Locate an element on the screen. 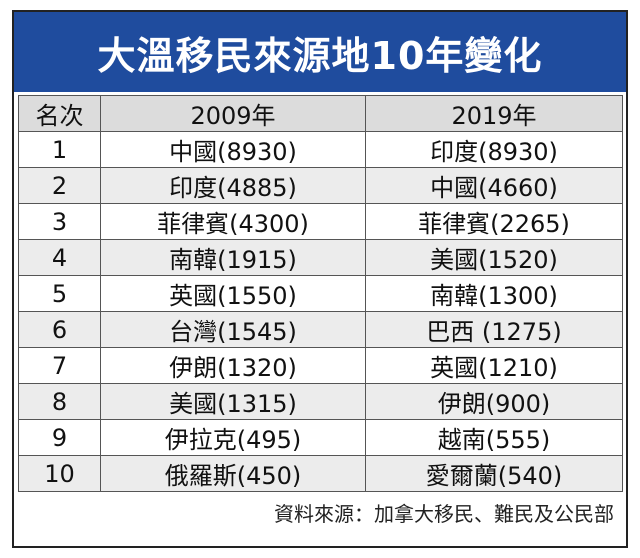 The height and width of the screenshot is (558, 640). table-row: 5 英國(1550) 南韓(1300) is located at coordinates (320, 293).